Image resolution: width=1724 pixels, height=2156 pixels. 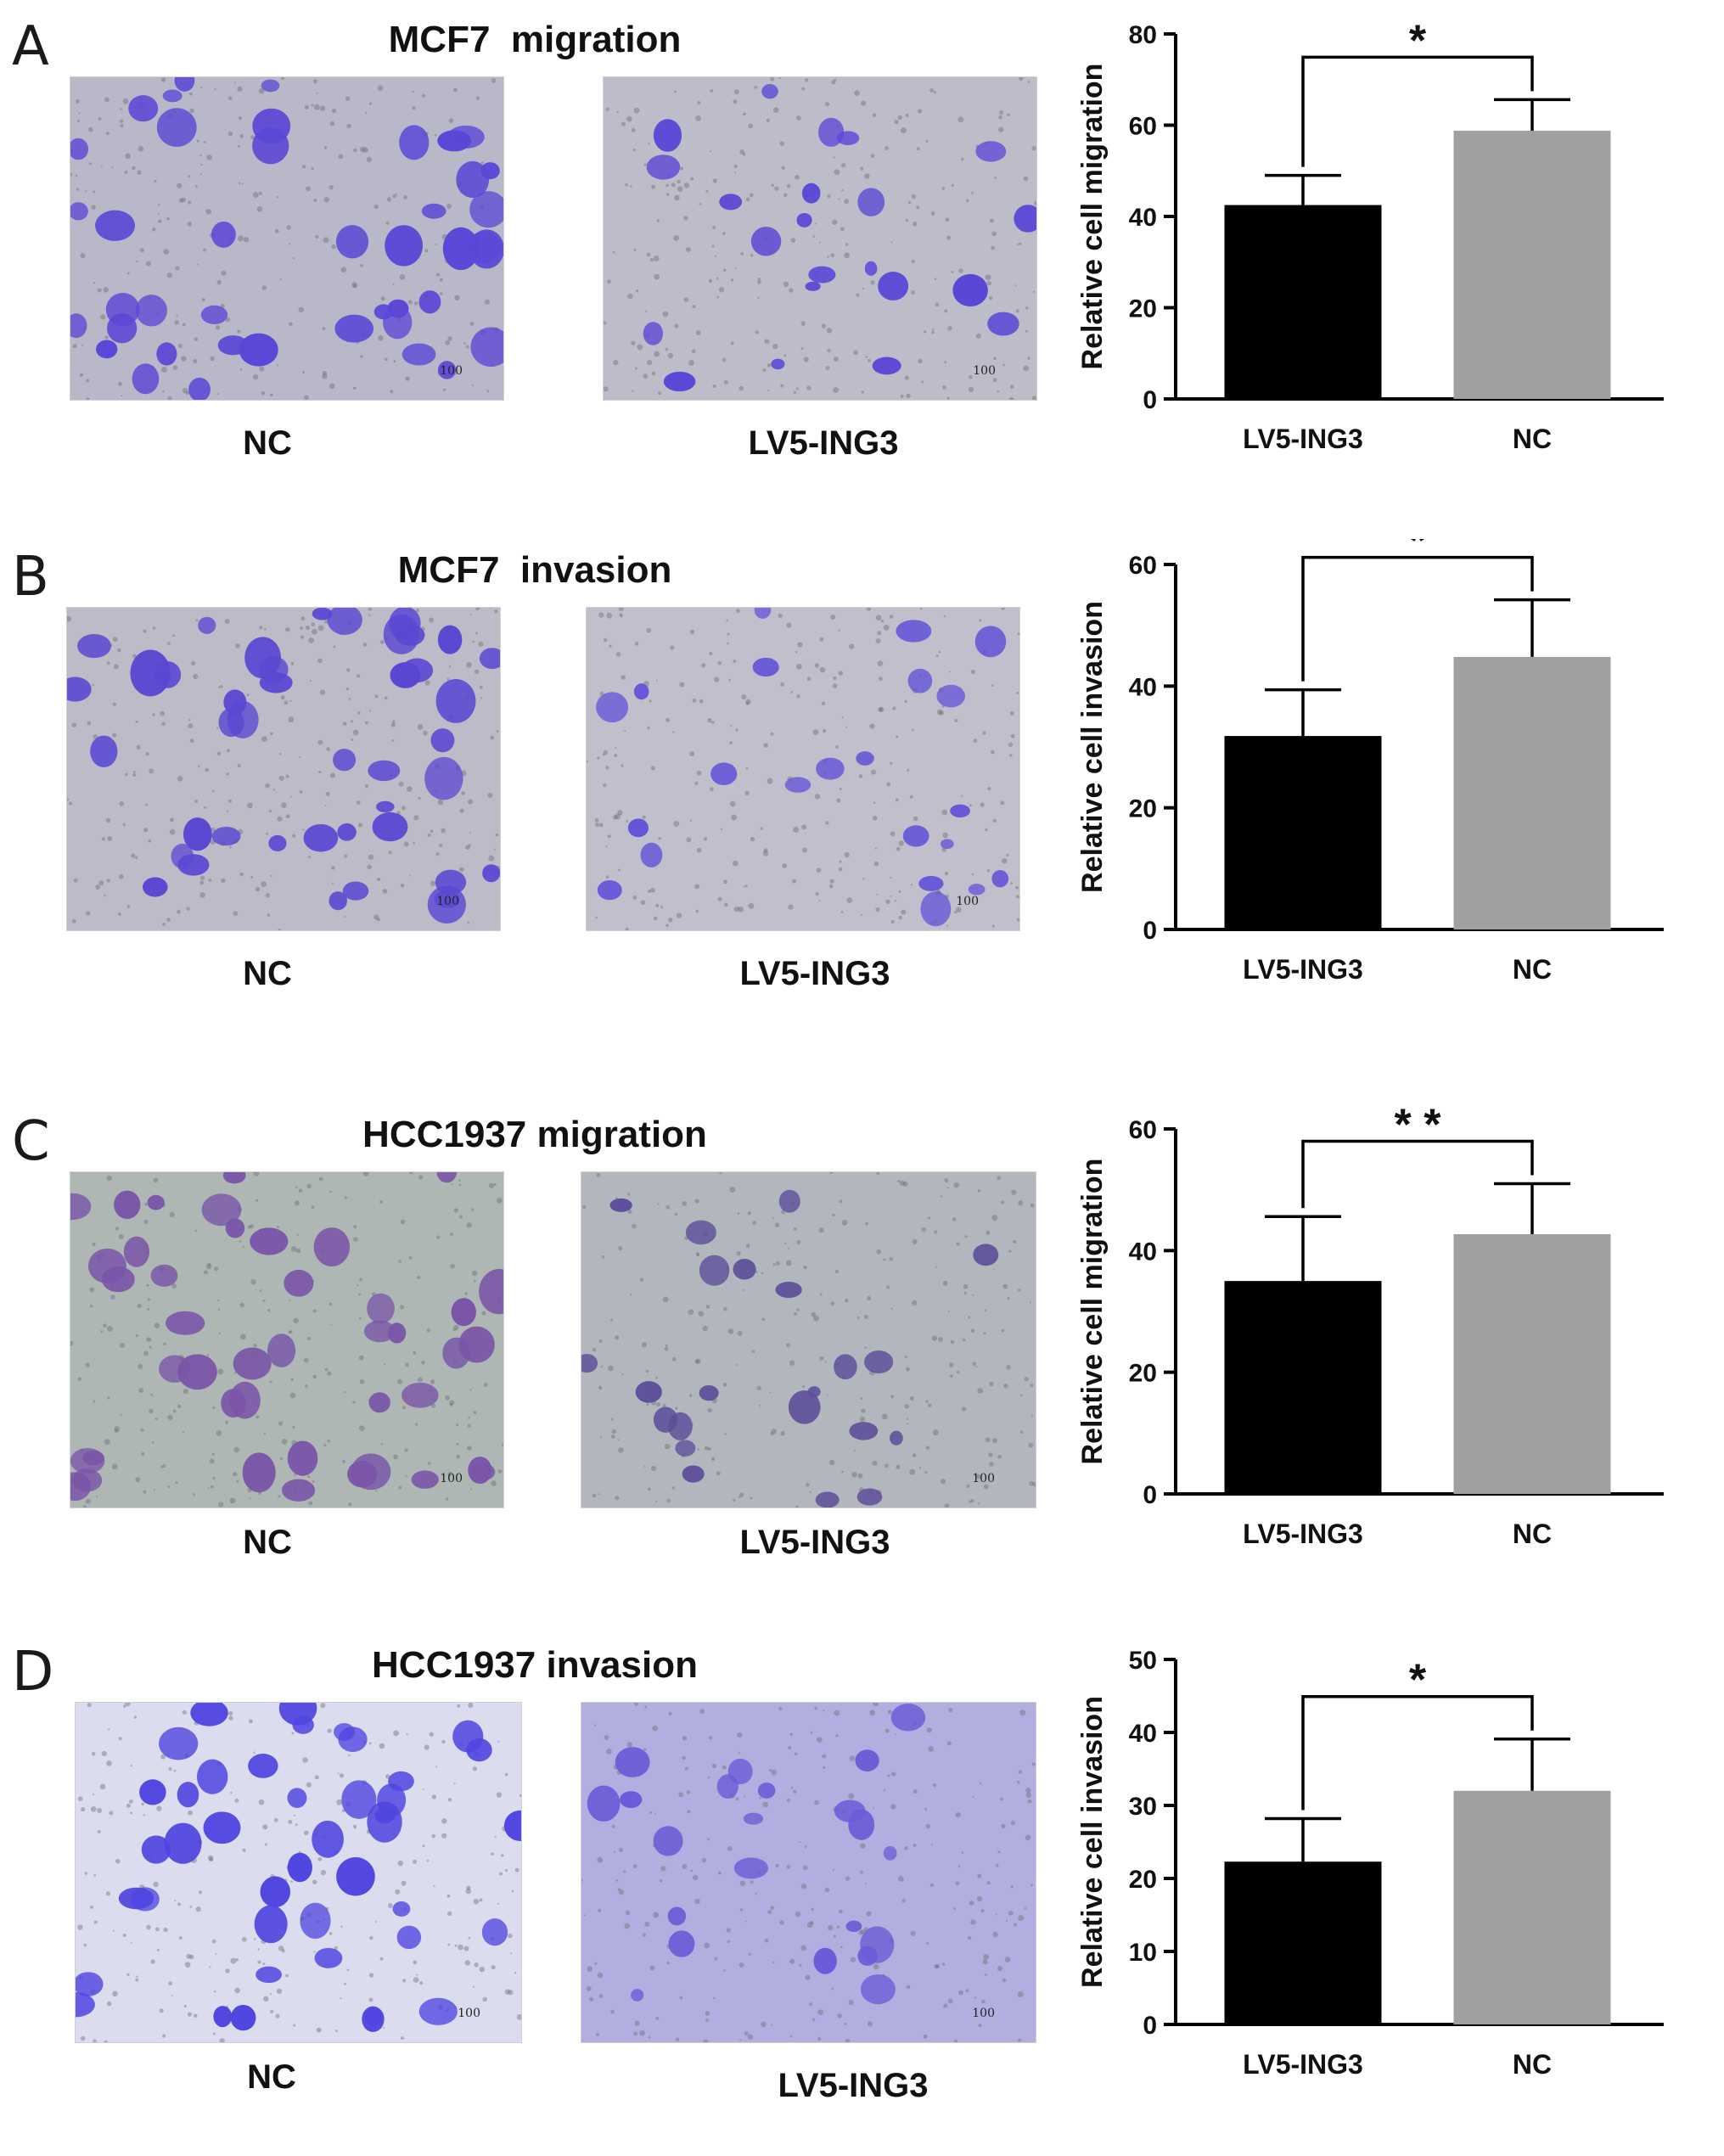 What do you see at coordinates (1092, 1842) in the screenshot?
I see `y-axis-label: Relative cell invasion` at bounding box center [1092, 1842].